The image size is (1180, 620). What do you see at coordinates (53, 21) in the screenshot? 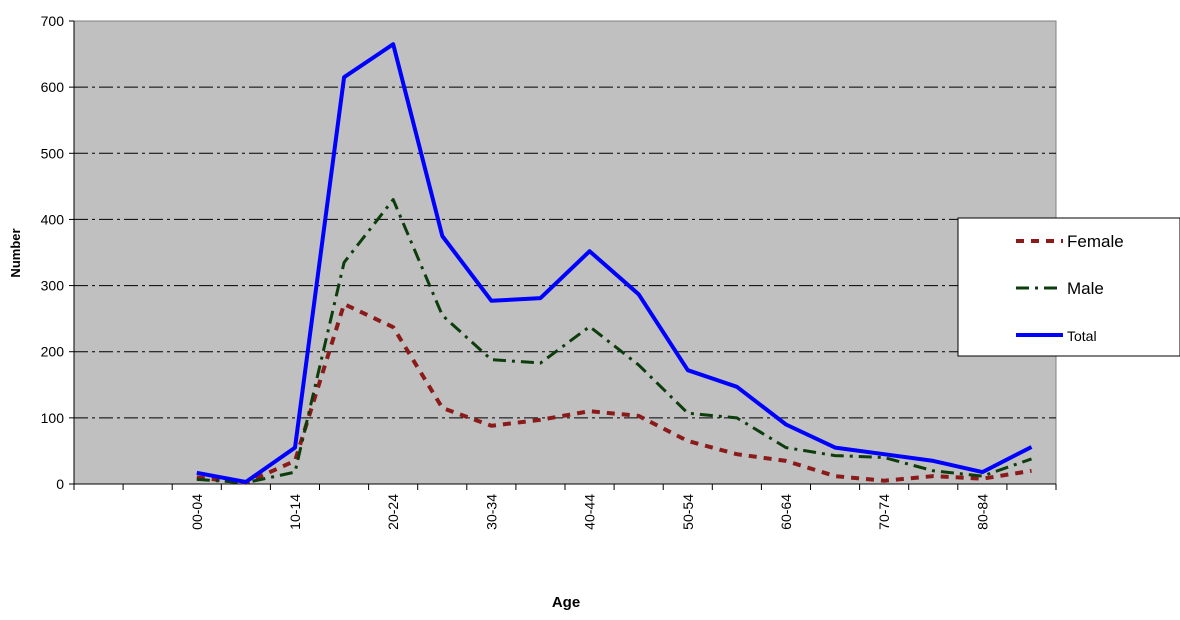
I see `y-tick-label: 700` at bounding box center [53, 21].